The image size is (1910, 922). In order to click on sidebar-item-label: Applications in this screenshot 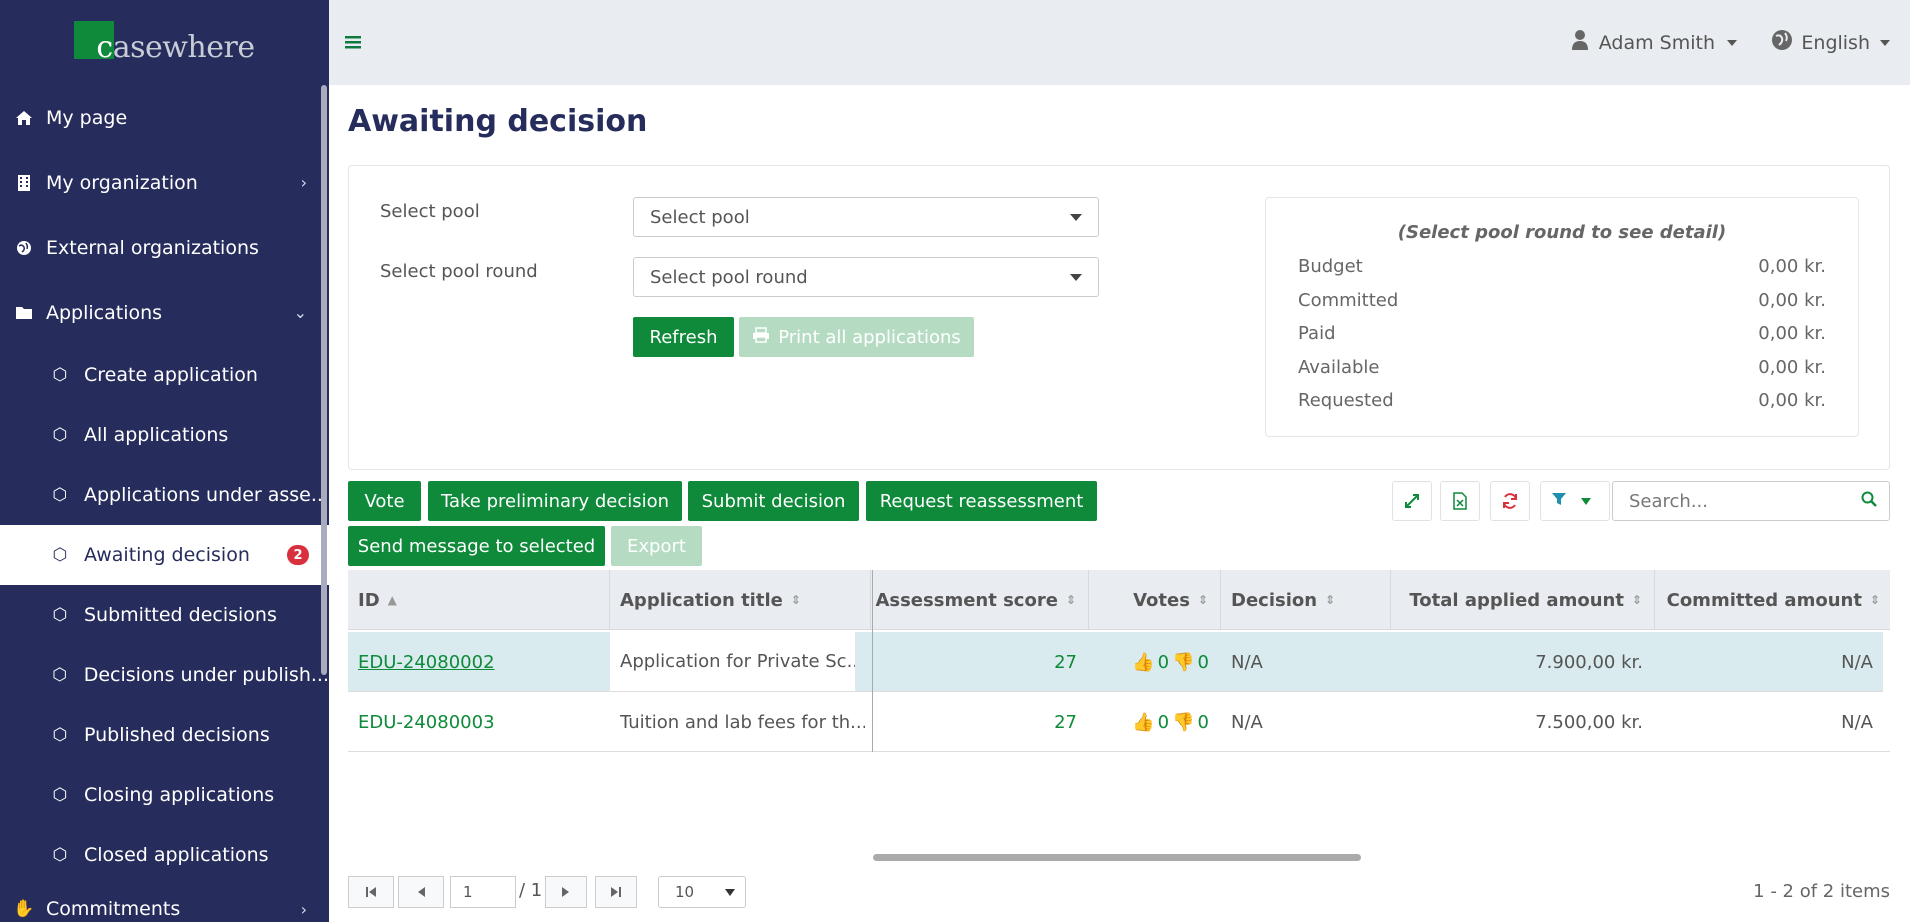, I will do `click(104, 312)`.